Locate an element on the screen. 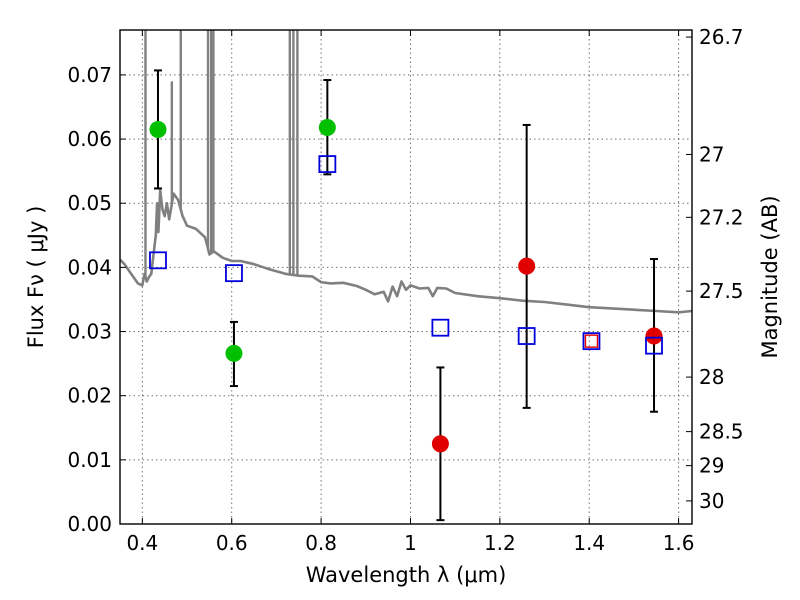  y-axis-label: Flux Fν ( μJy ) is located at coordinates (36, 277).